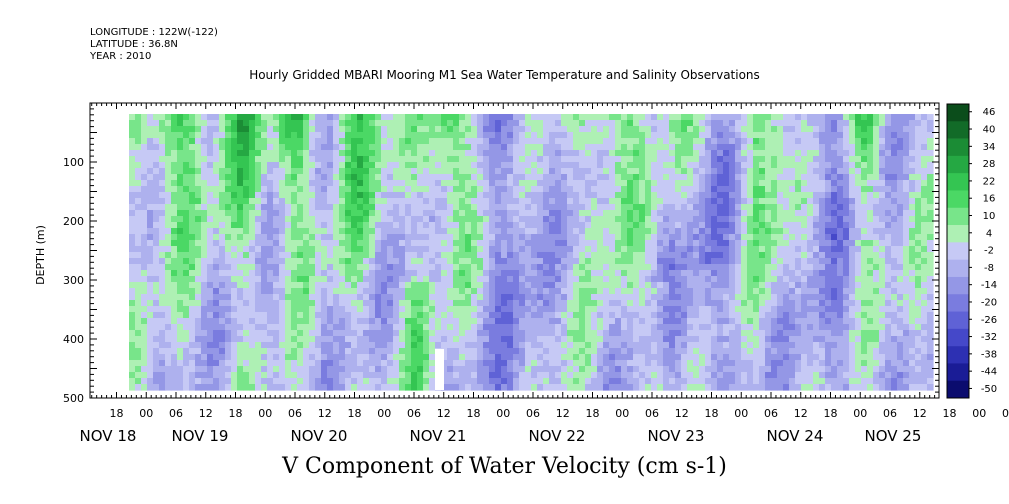 The height and width of the screenshot is (504, 1009). Describe the element at coordinates (989, 147) in the screenshot. I see `colorbar-label: 34` at that location.